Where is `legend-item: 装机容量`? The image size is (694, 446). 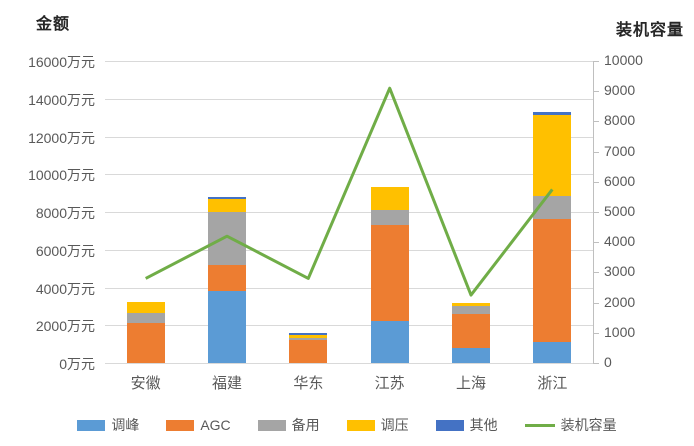
legend-item: 装机容量 is located at coordinates (570, 425).